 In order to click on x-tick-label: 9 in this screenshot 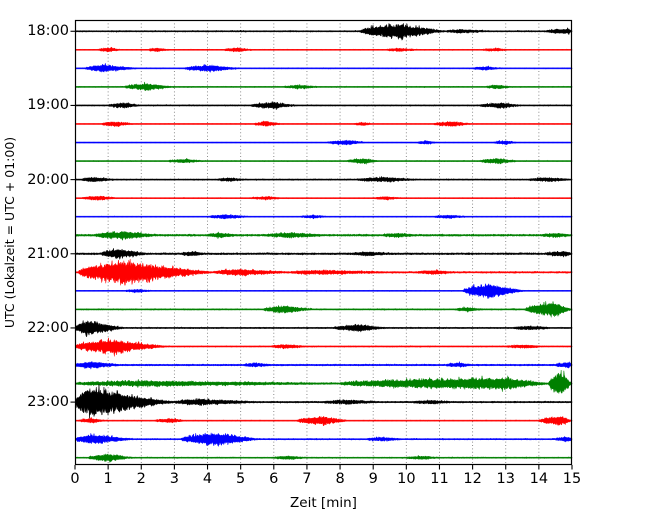, I will do `click(373, 479)`.